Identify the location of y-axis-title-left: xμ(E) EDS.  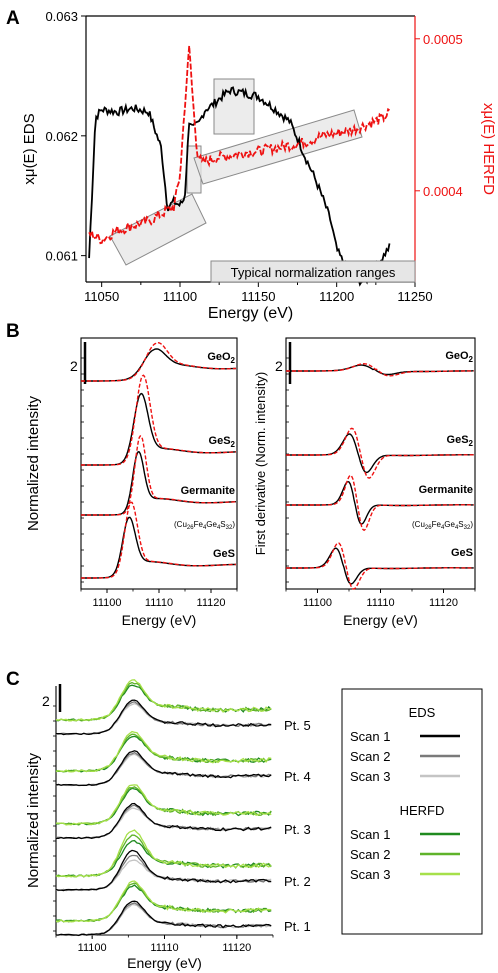
(29, 148).